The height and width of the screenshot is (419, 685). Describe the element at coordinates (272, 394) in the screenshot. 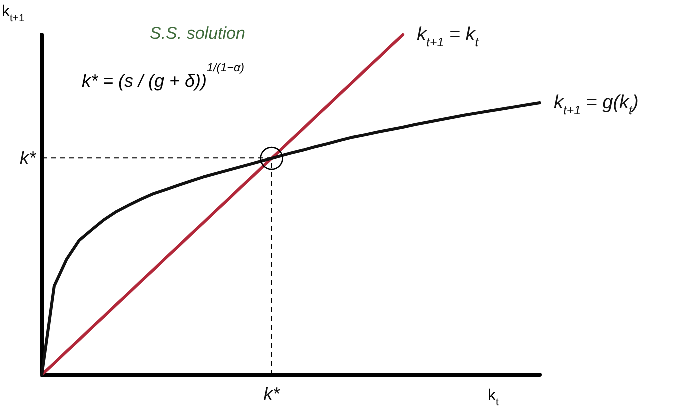

I see `text: k*` at that location.